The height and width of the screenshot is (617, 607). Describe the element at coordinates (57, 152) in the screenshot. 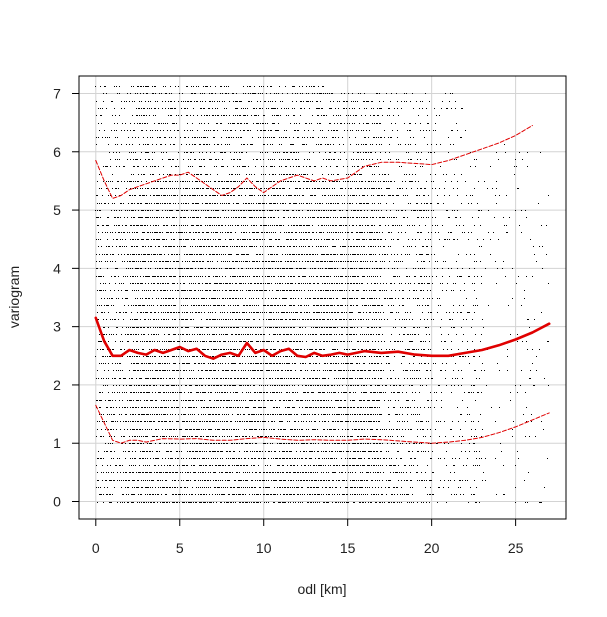

I see `y-tick-label-6: 6` at that location.